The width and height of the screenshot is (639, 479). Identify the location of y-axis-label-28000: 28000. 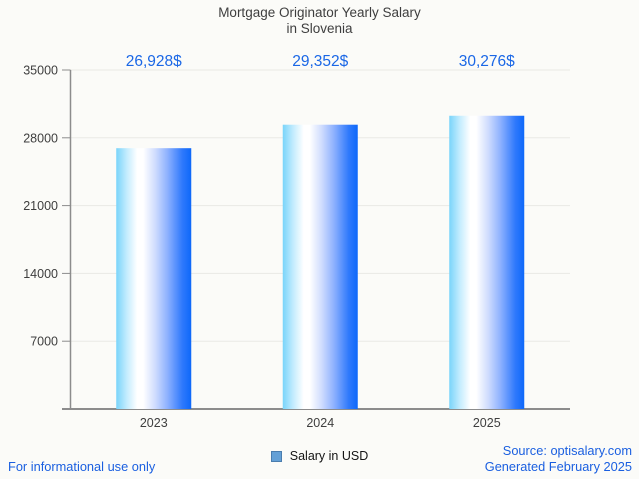
(40, 138).